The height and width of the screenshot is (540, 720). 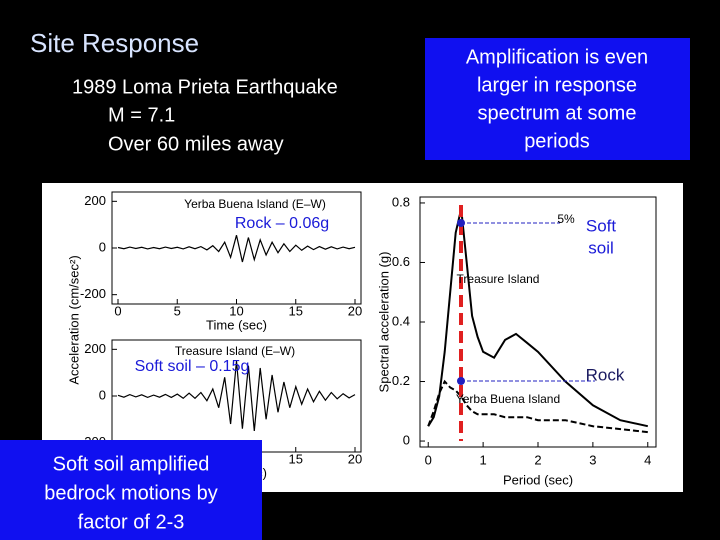 I want to click on curve-label: Treasure Island, so click(x=498, y=279).